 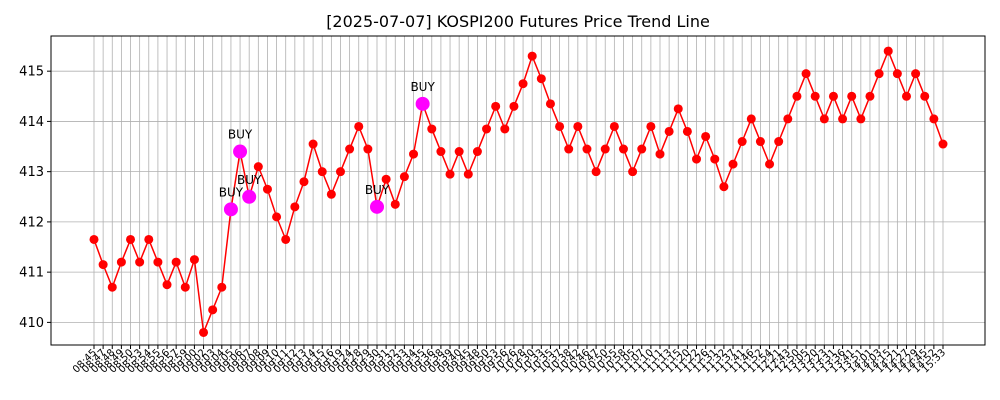 I want to click on y-tick-label: 410, so click(x=31, y=323).